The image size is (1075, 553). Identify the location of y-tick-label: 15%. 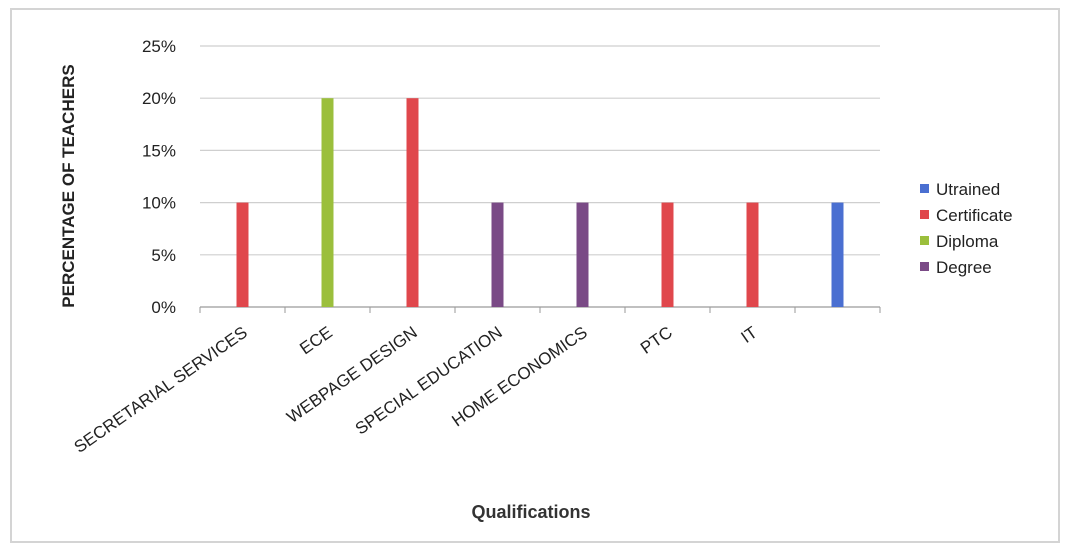
(159, 150).